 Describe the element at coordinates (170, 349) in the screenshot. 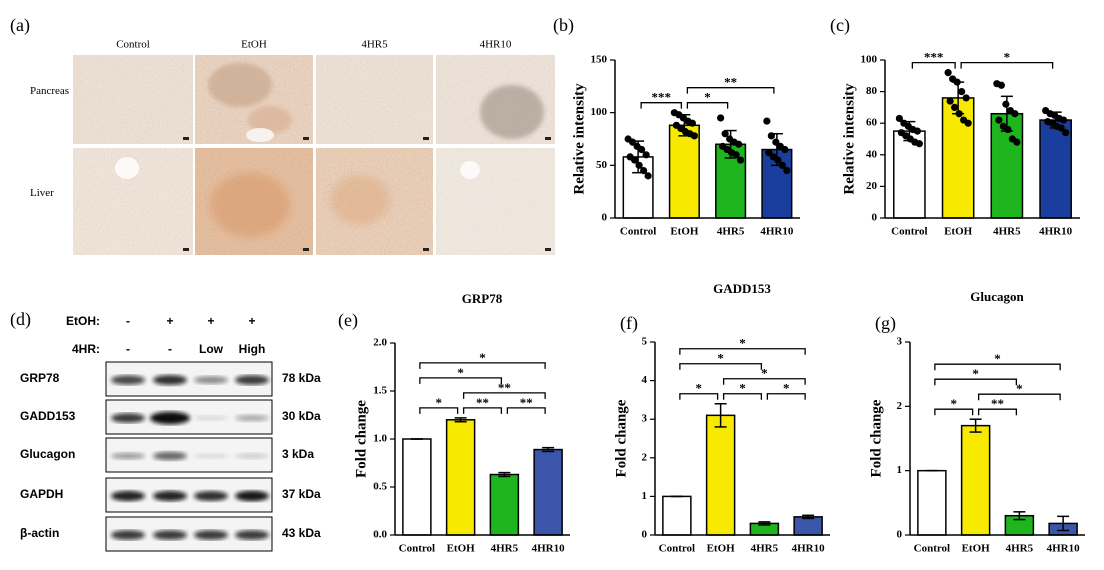

I see `treatment-level: -` at that location.